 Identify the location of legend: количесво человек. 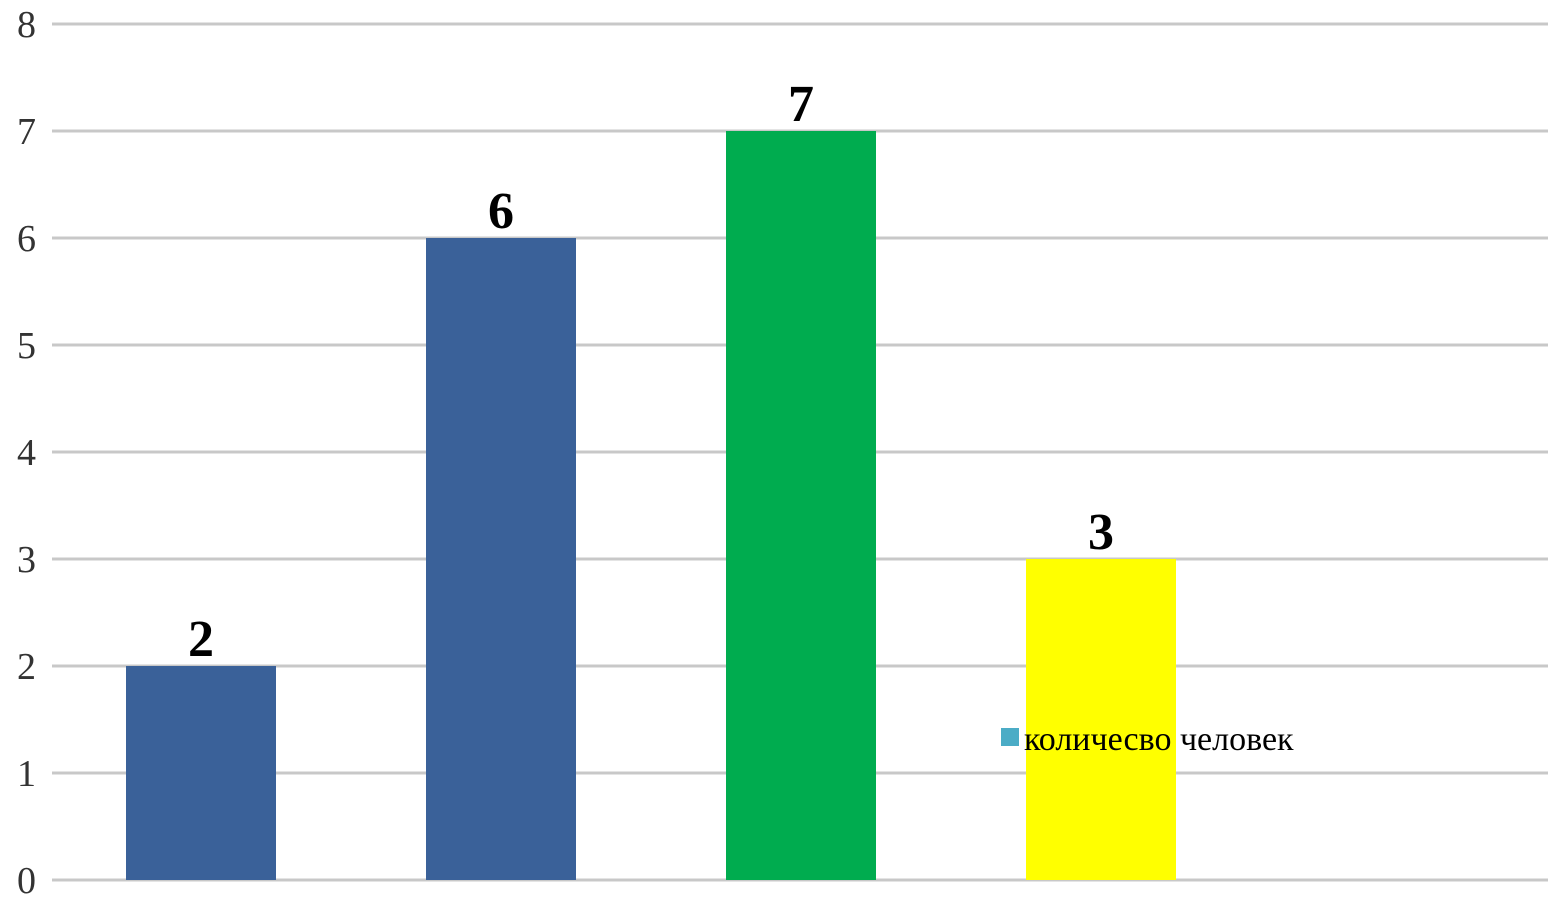
(1147, 739).